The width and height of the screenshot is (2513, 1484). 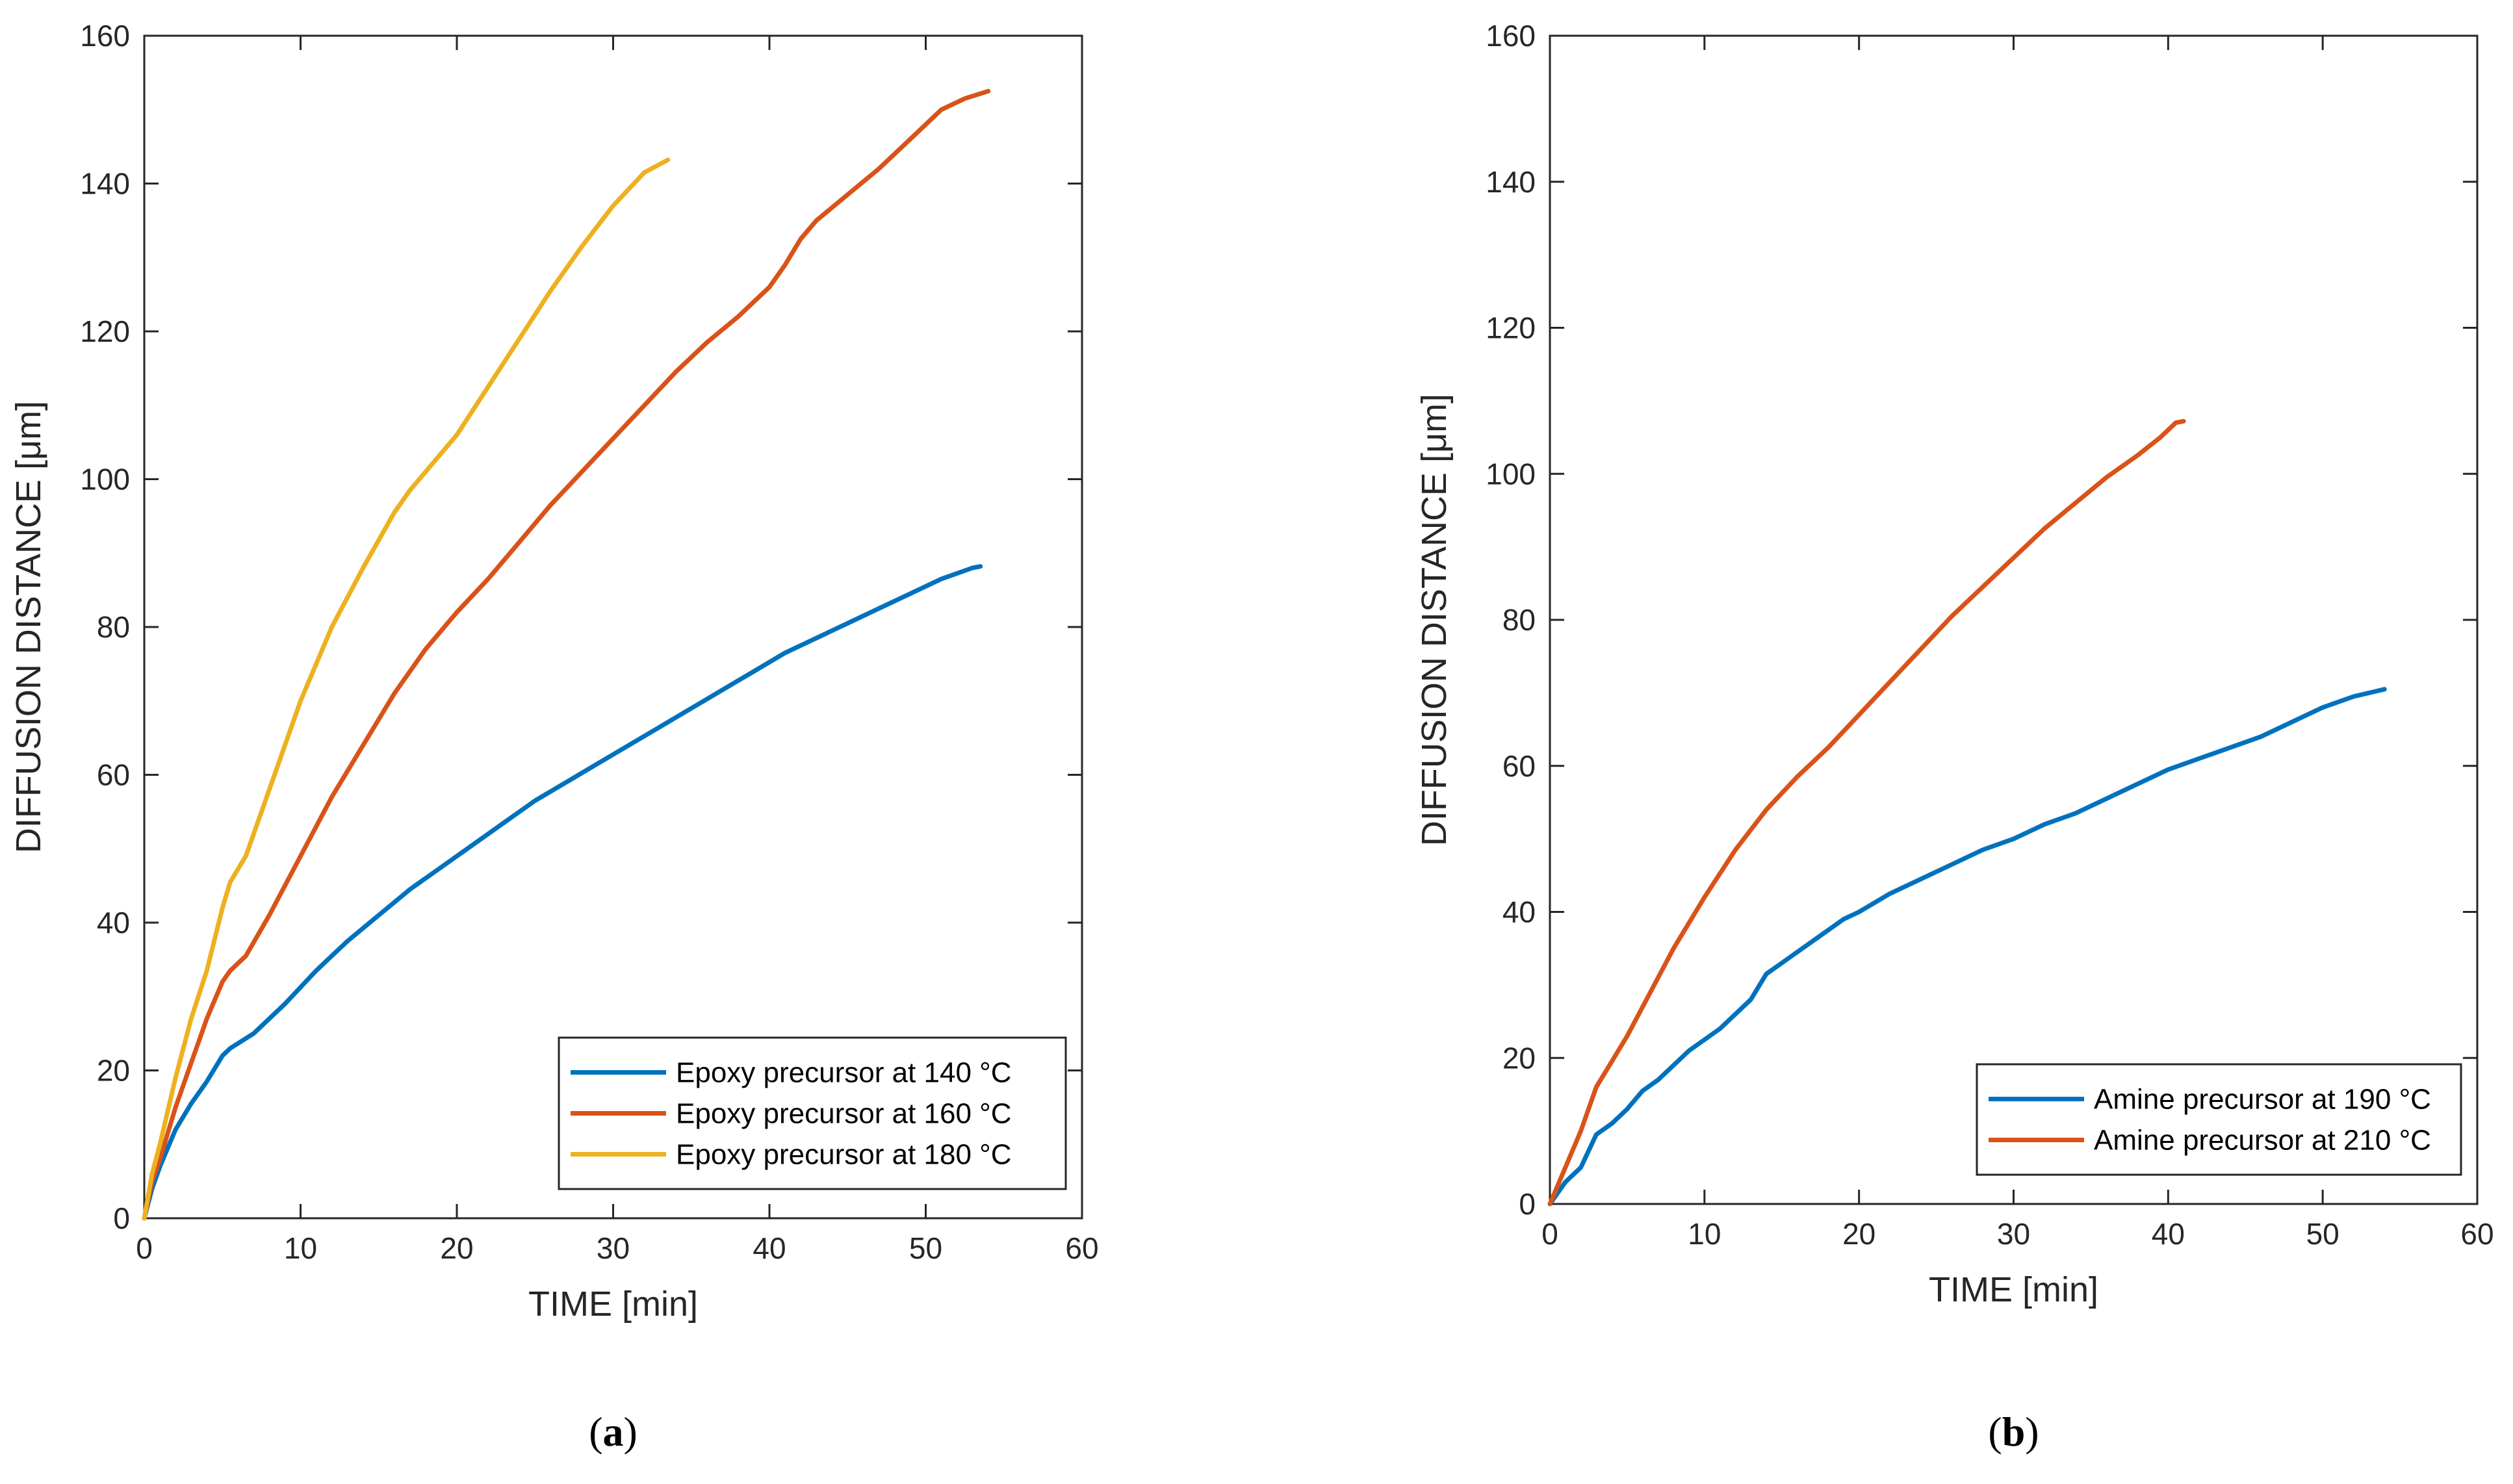 I want to click on panel-label-letter: a, so click(x=613, y=1432).